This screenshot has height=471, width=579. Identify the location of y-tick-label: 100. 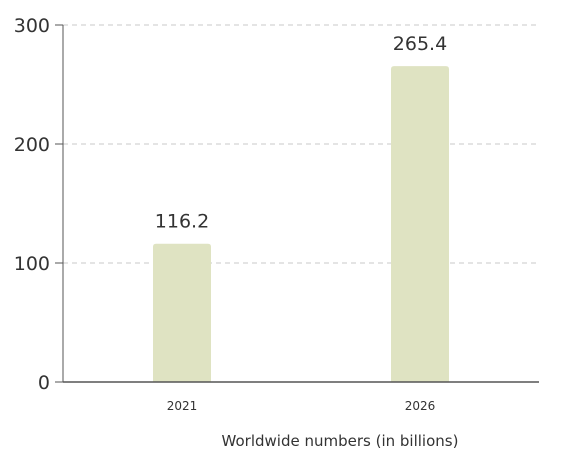
(32, 264).